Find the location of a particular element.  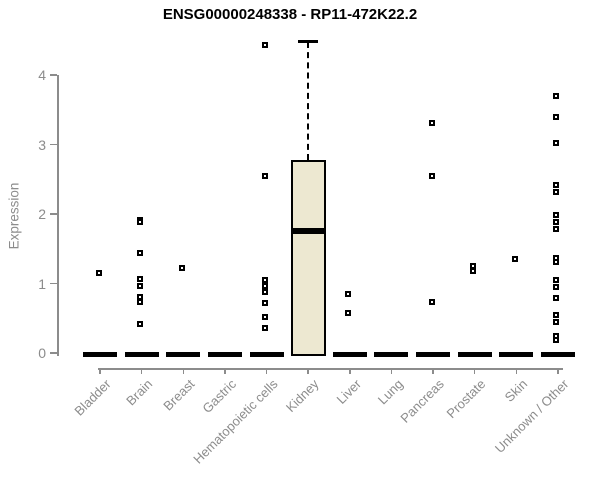

x-category-label: Kidney is located at coordinates (303, 396).